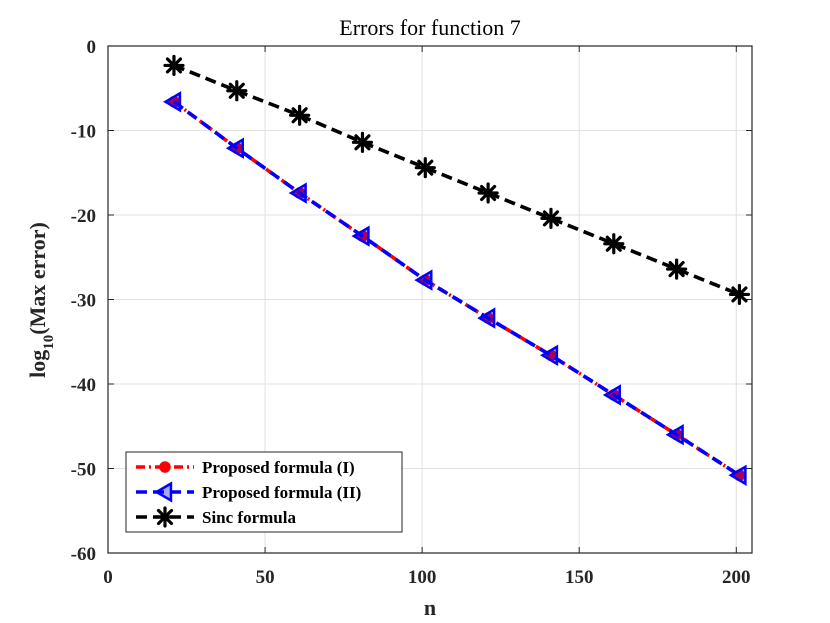  I want to click on y-axis-label: log10(Max error), so click(41, 300).